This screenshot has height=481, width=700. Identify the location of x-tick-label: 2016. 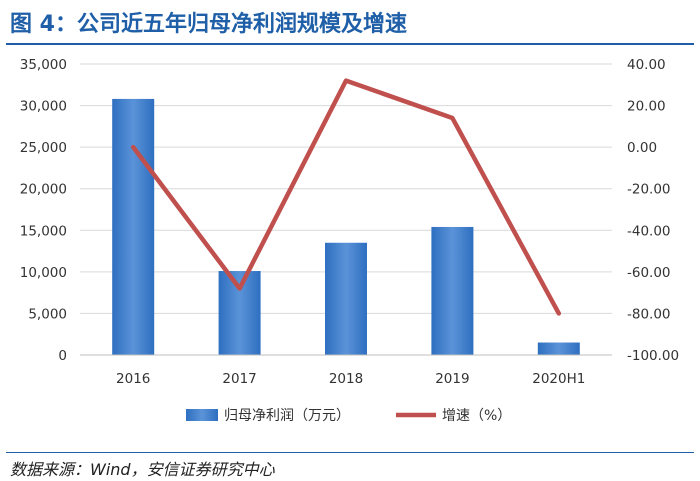
(133, 379).